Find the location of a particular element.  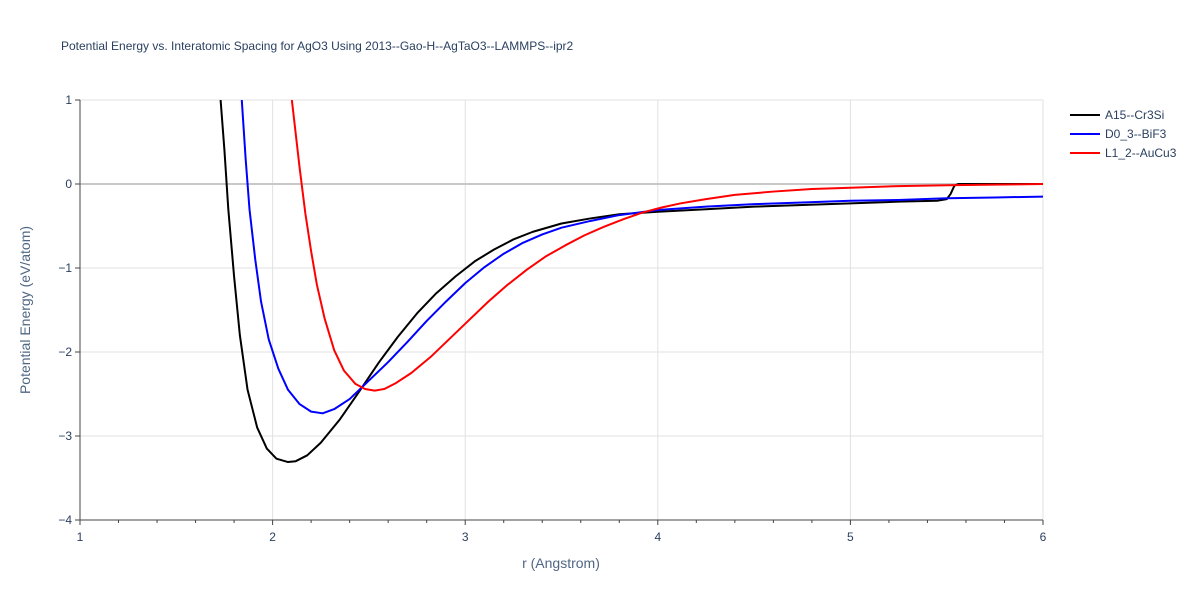

y-tick-label-1: 1 is located at coordinates (68, 100).